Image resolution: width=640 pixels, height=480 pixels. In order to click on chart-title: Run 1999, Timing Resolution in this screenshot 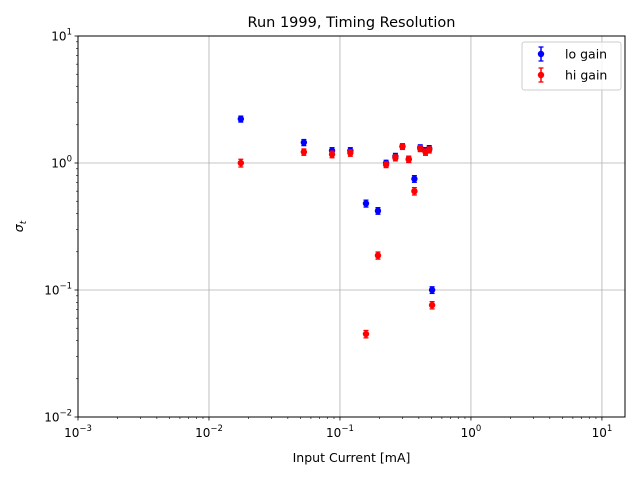, I will do `click(352, 23)`.